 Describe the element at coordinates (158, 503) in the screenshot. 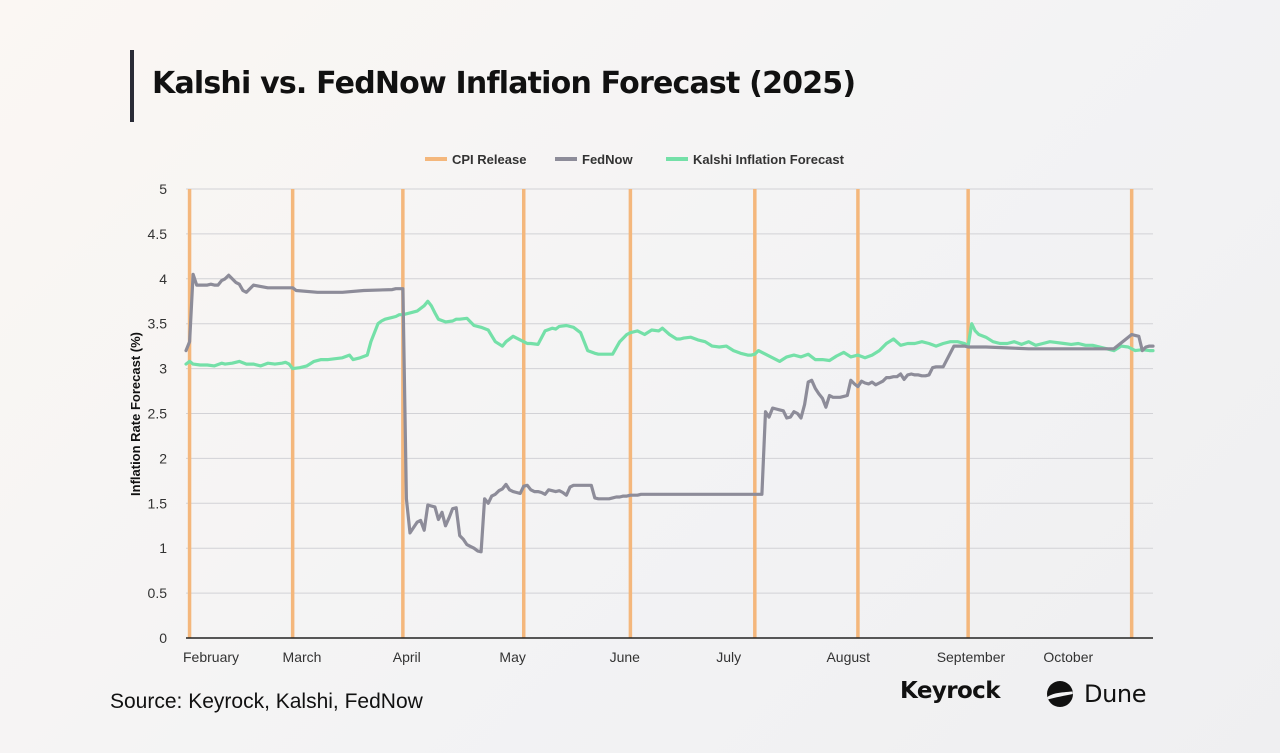

I see `y-tick-label: 1.5` at that location.